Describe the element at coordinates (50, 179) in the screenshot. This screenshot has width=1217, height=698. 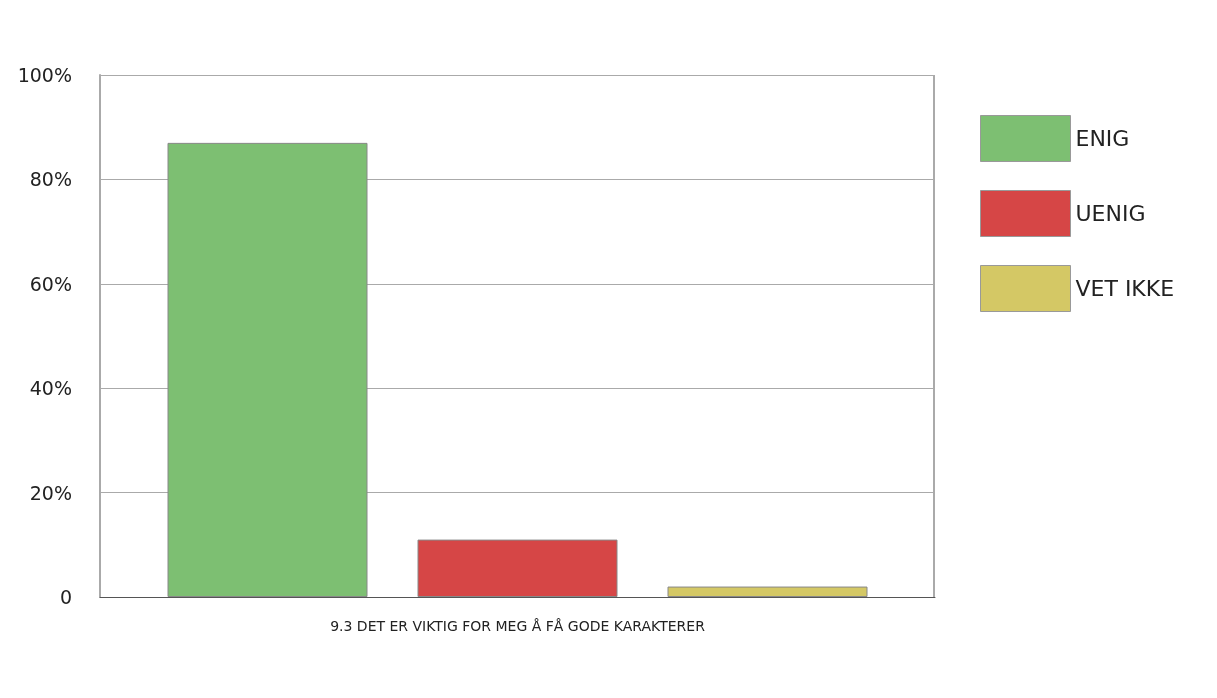
I see `y-tick-label: 80%` at that location.